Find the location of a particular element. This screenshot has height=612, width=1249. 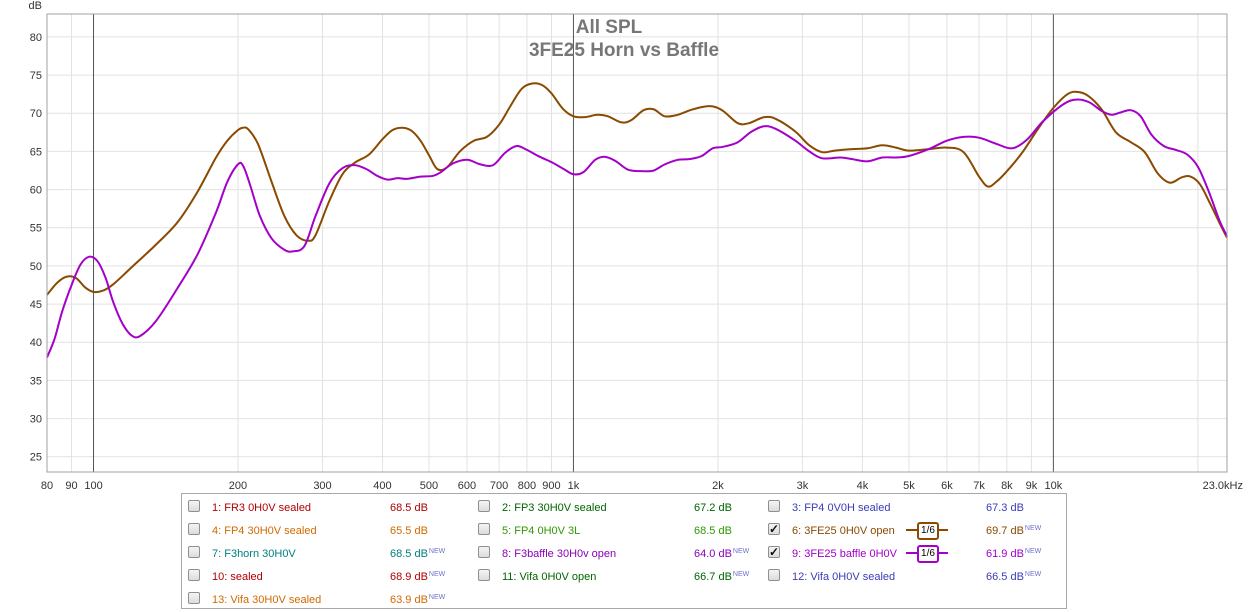

legend-entry: 7: F3horn 30H0V 68.5 dBNEW is located at coordinates (328, 553).